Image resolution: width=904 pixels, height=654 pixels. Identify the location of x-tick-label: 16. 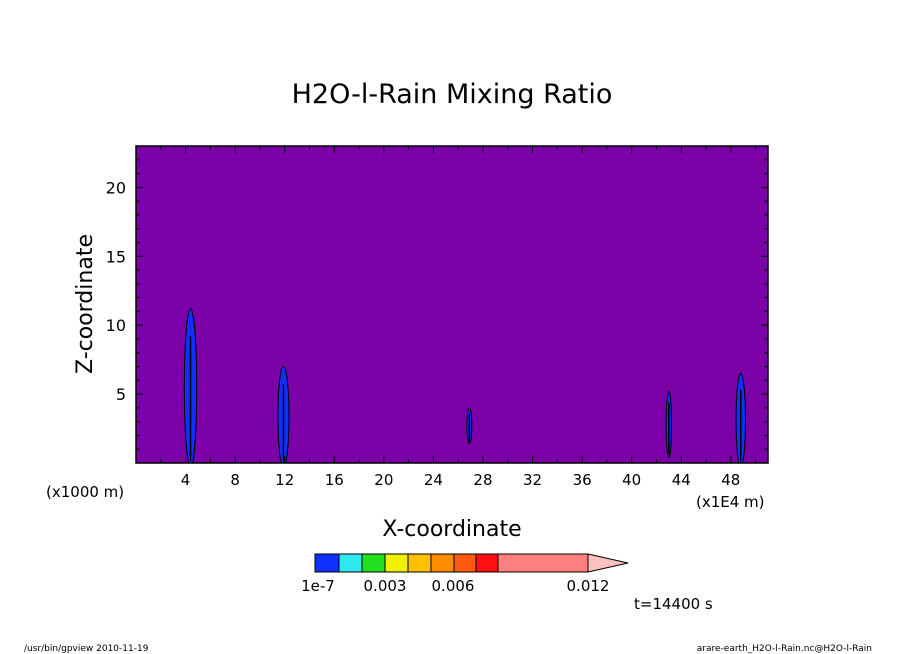
(334, 480).